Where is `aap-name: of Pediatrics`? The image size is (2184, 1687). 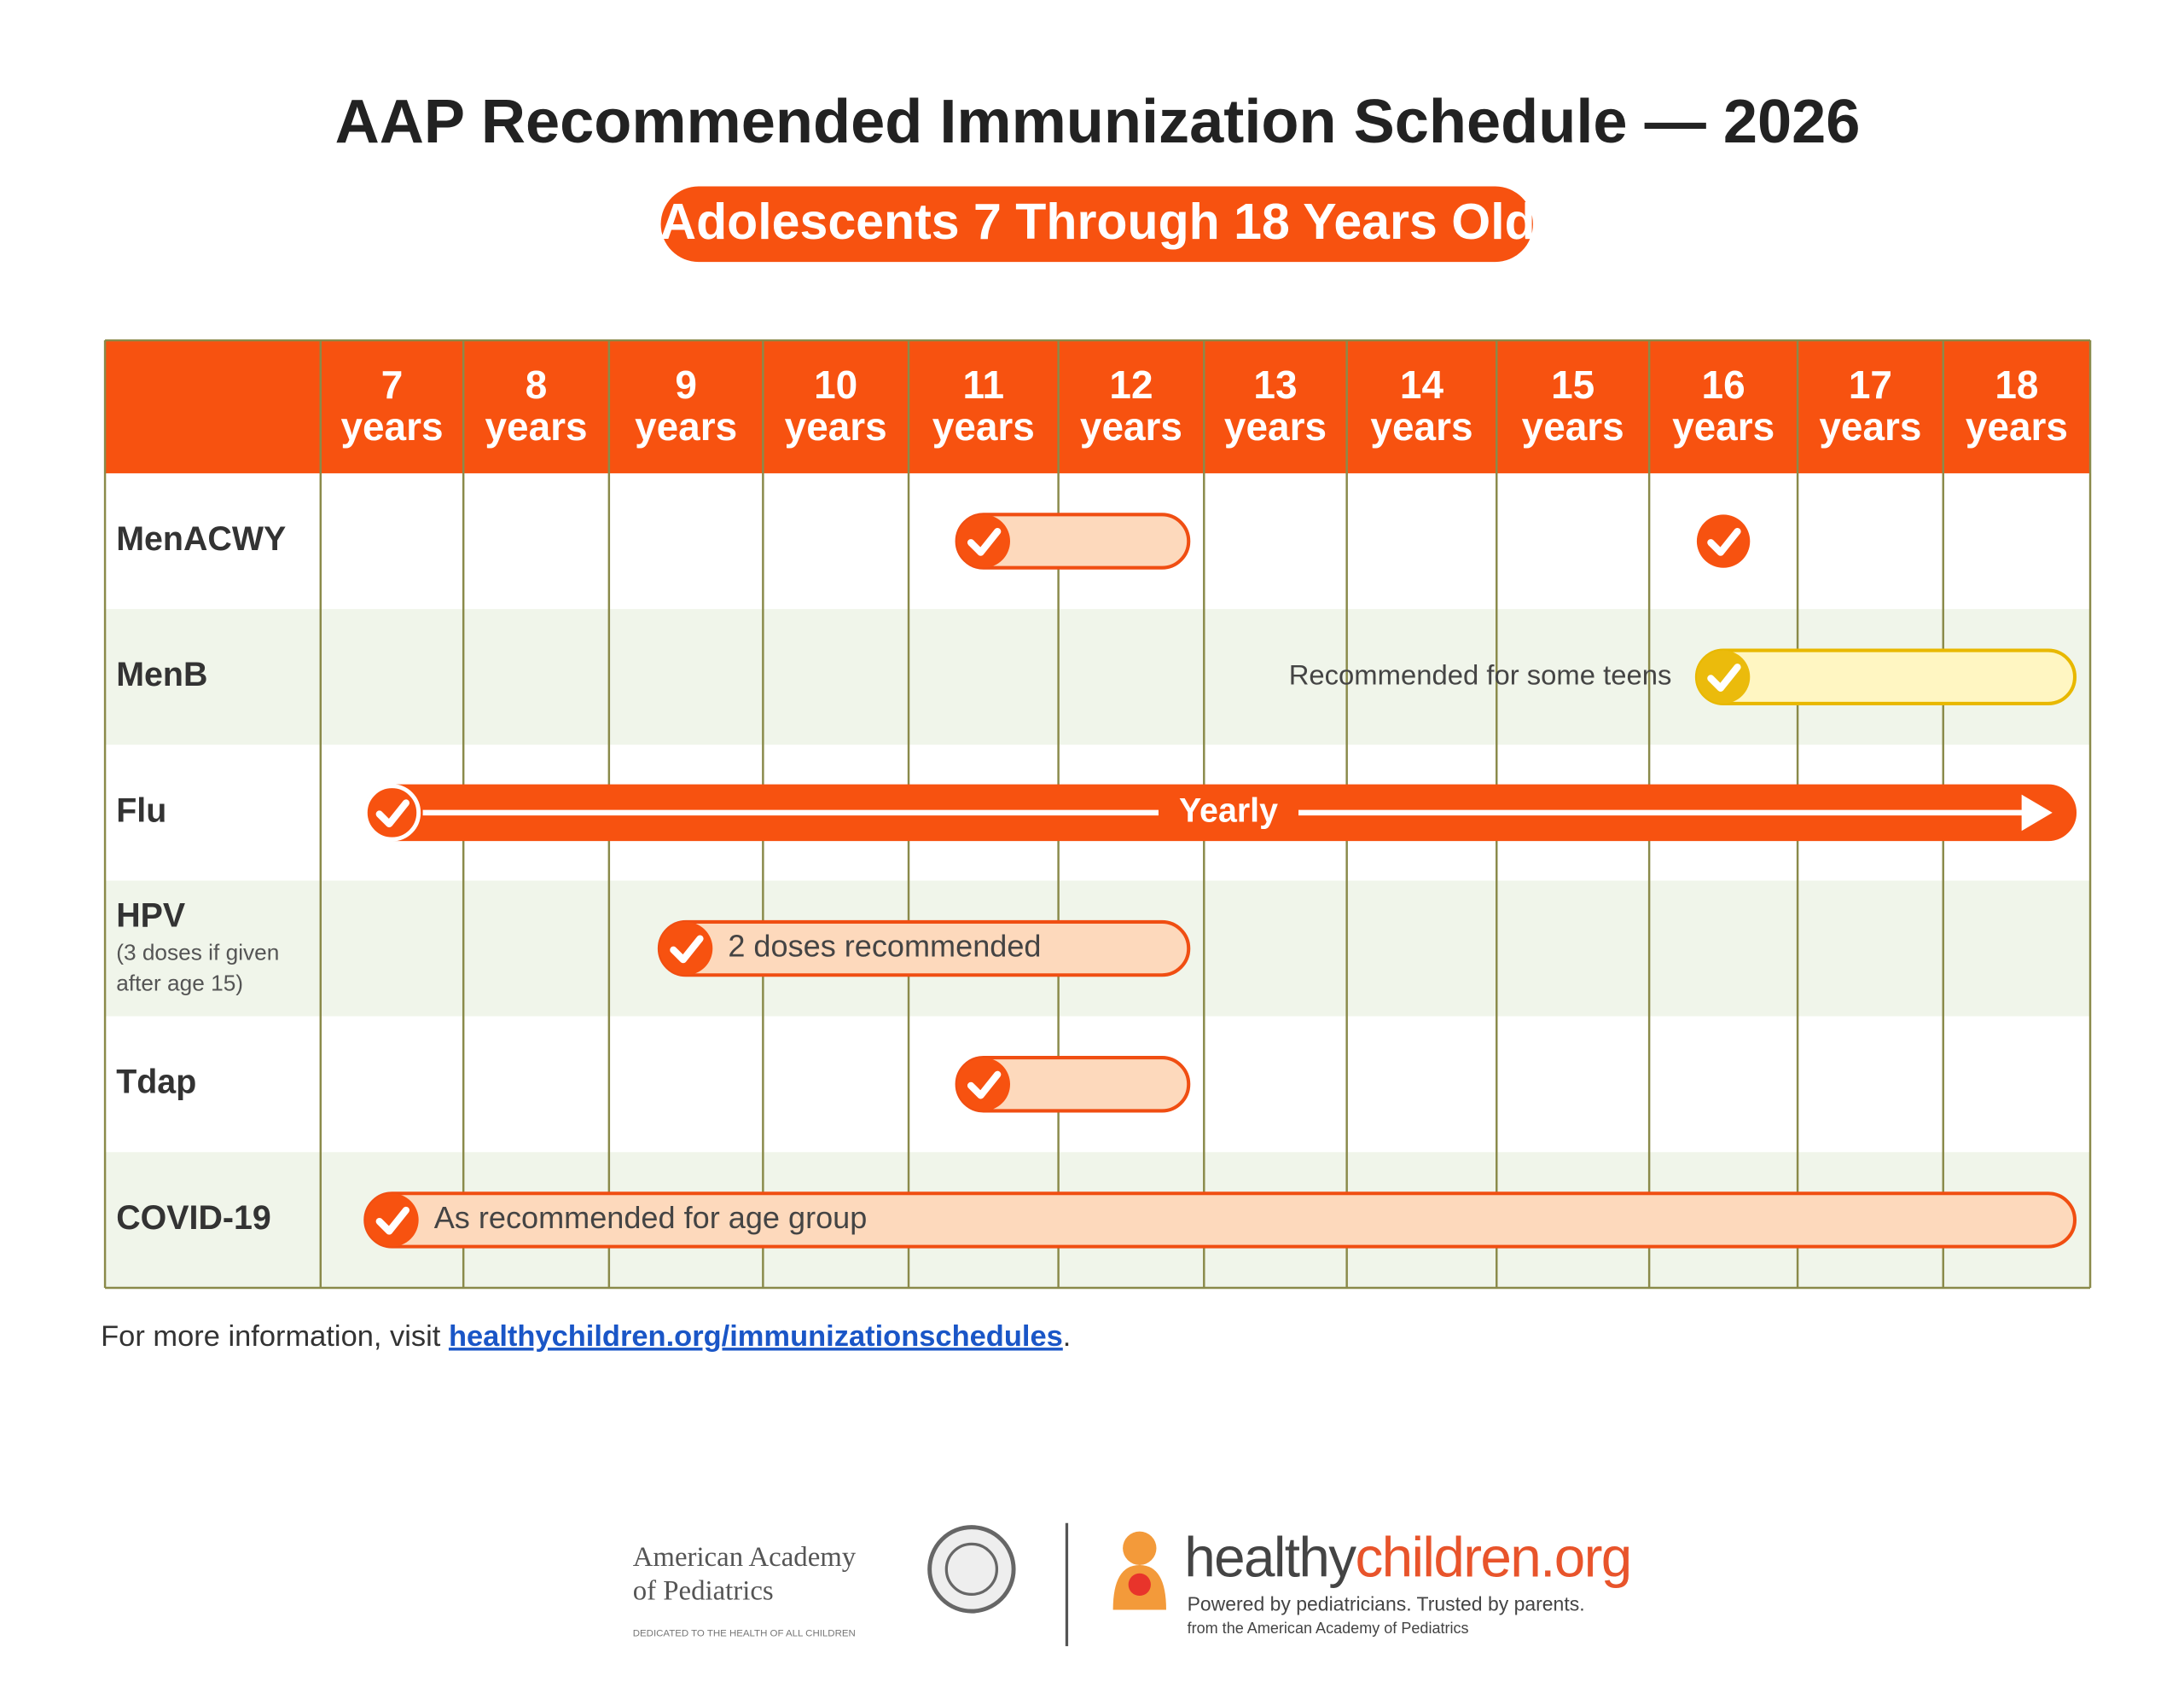 aap-name: of Pediatrics is located at coordinates (703, 1590).